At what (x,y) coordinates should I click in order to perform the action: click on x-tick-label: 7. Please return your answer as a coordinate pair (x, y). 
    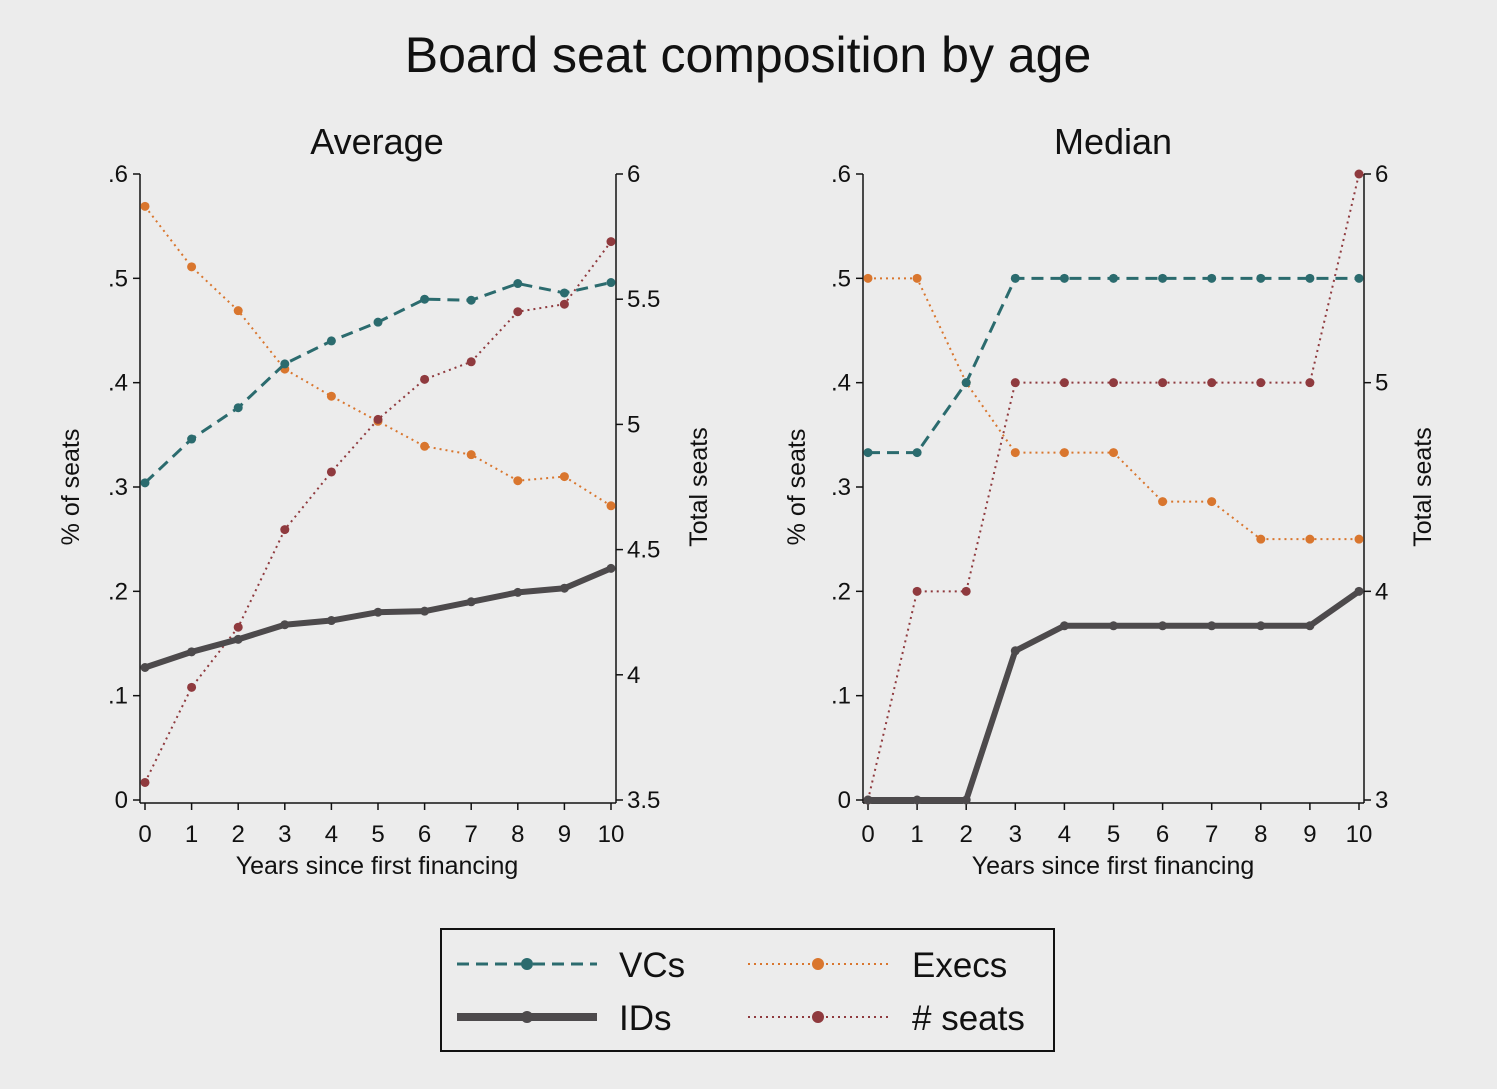
    Looking at the image, I should click on (471, 834).